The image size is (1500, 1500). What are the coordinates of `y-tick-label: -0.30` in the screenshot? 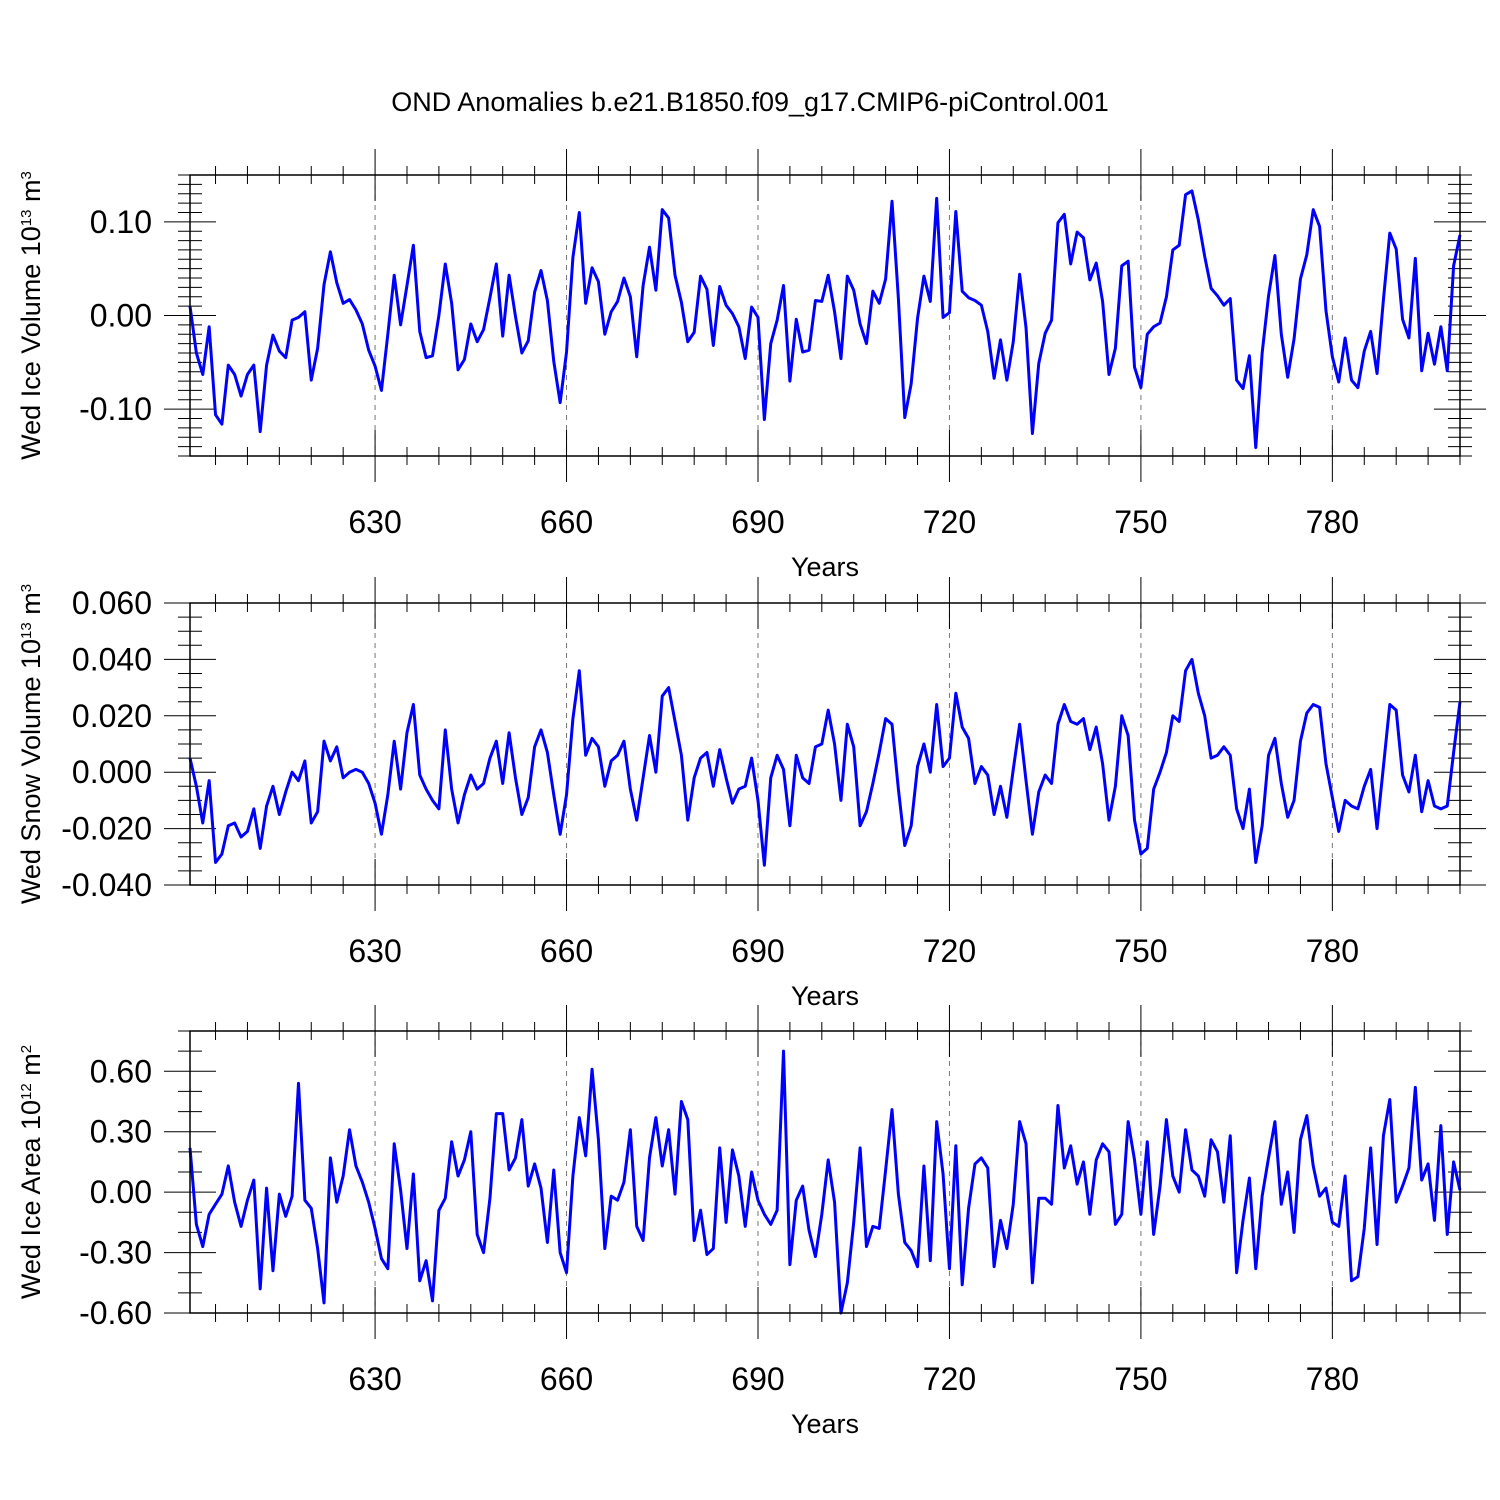 It's located at (115, 1253).